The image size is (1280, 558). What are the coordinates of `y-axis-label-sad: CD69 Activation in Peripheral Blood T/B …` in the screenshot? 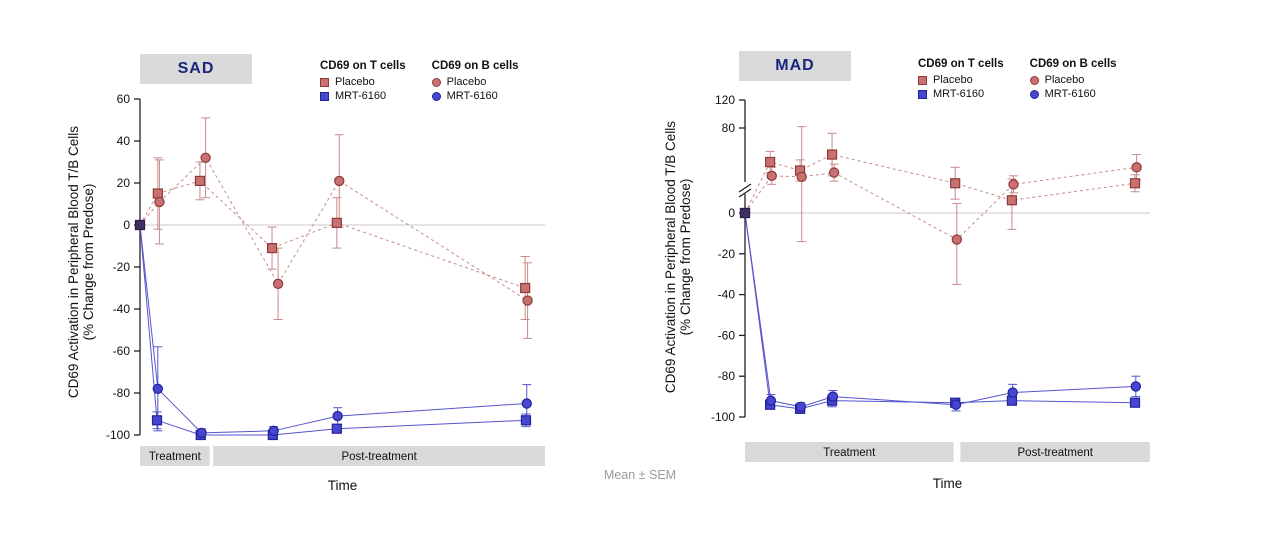 It's located at (81, 262).